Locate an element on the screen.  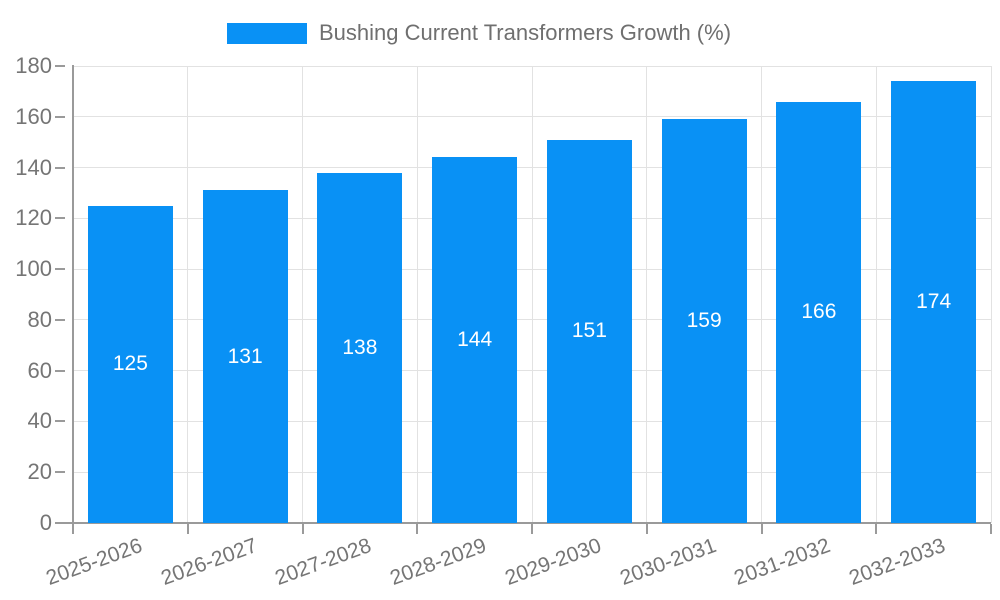
bar-value-label: 138 is located at coordinates (360, 347).